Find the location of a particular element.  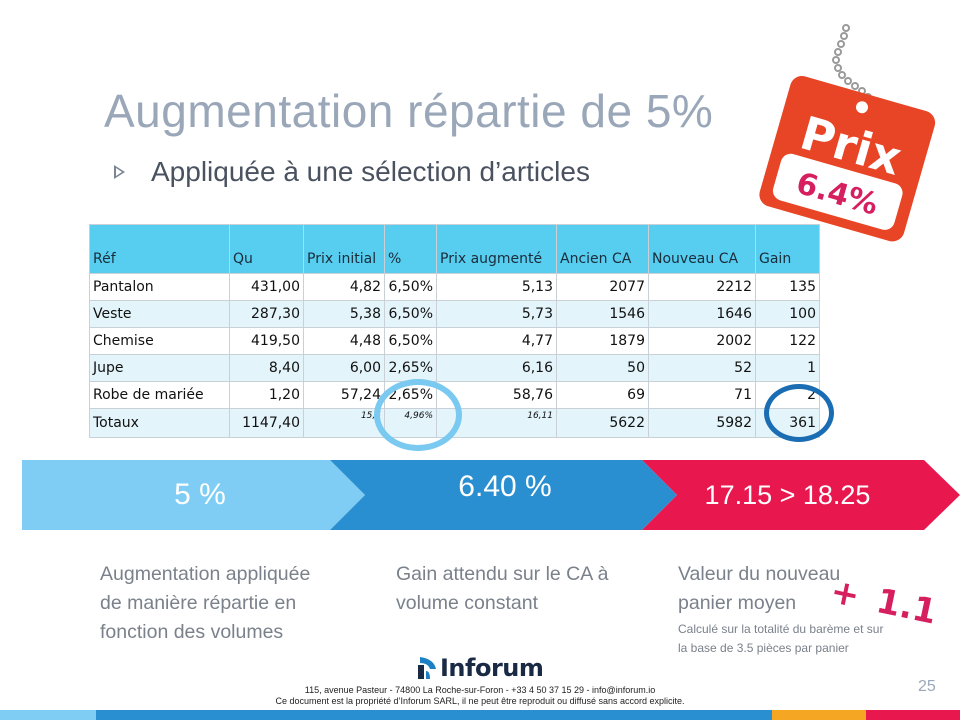

cell-gain: 135 is located at coordinates (787, 287).